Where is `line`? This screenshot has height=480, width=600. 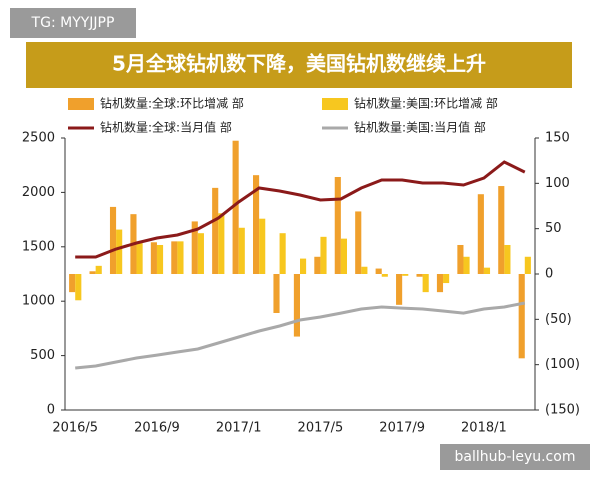 line is located at coordinates (300, 335).